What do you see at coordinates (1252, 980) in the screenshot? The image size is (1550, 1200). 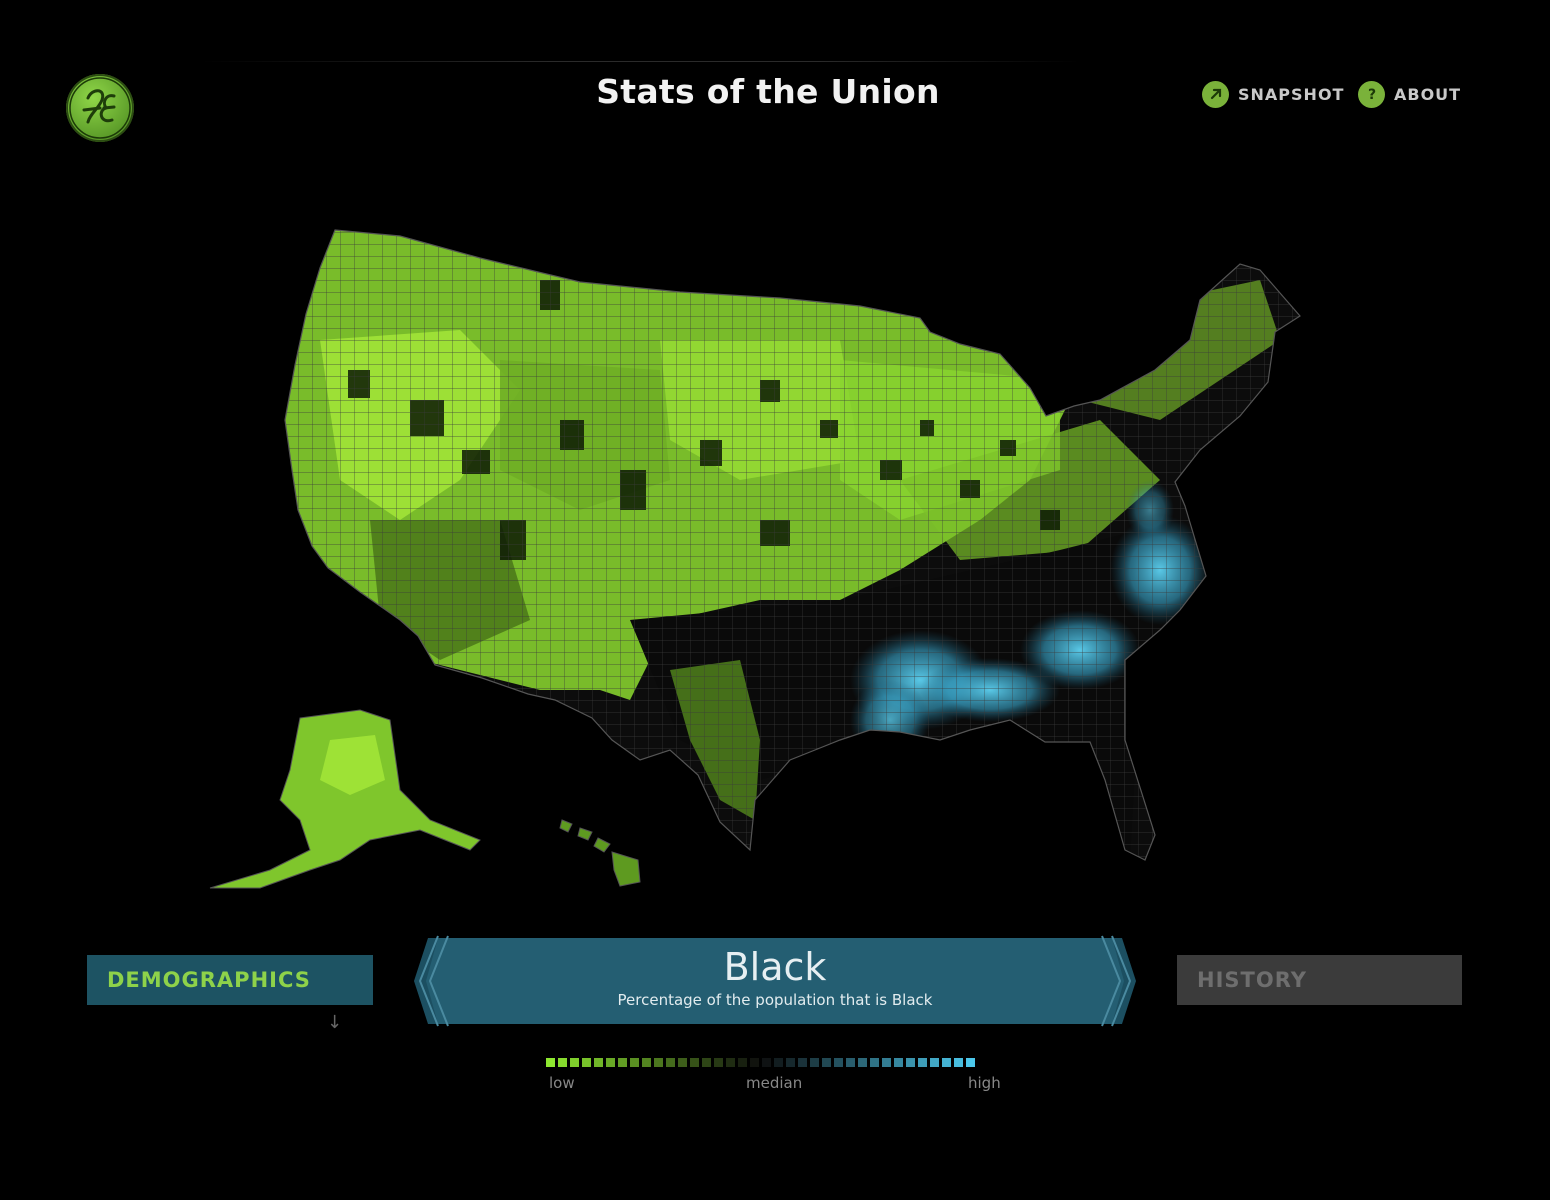 I see `history-label: HISTORY` at bounding box center [1252, 980].